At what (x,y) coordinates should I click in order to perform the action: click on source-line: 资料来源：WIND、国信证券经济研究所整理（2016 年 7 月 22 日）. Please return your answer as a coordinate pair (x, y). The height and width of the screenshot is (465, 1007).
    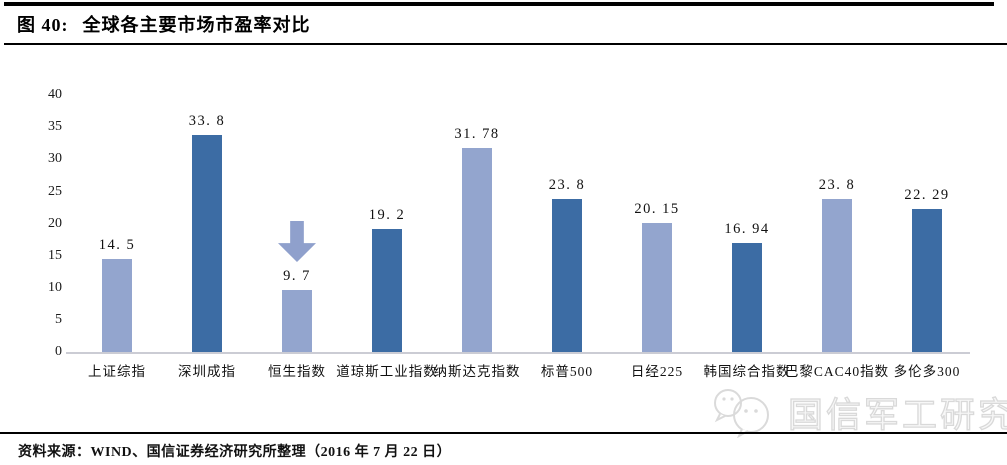
    Looking at the image, I should click on (234, 451).